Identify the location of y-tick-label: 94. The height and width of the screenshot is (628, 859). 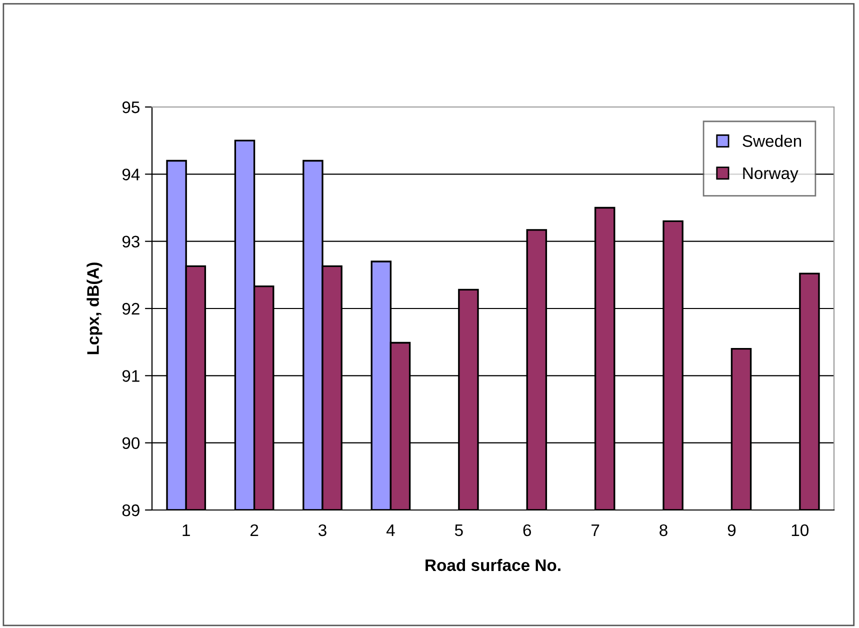
(131, 174).